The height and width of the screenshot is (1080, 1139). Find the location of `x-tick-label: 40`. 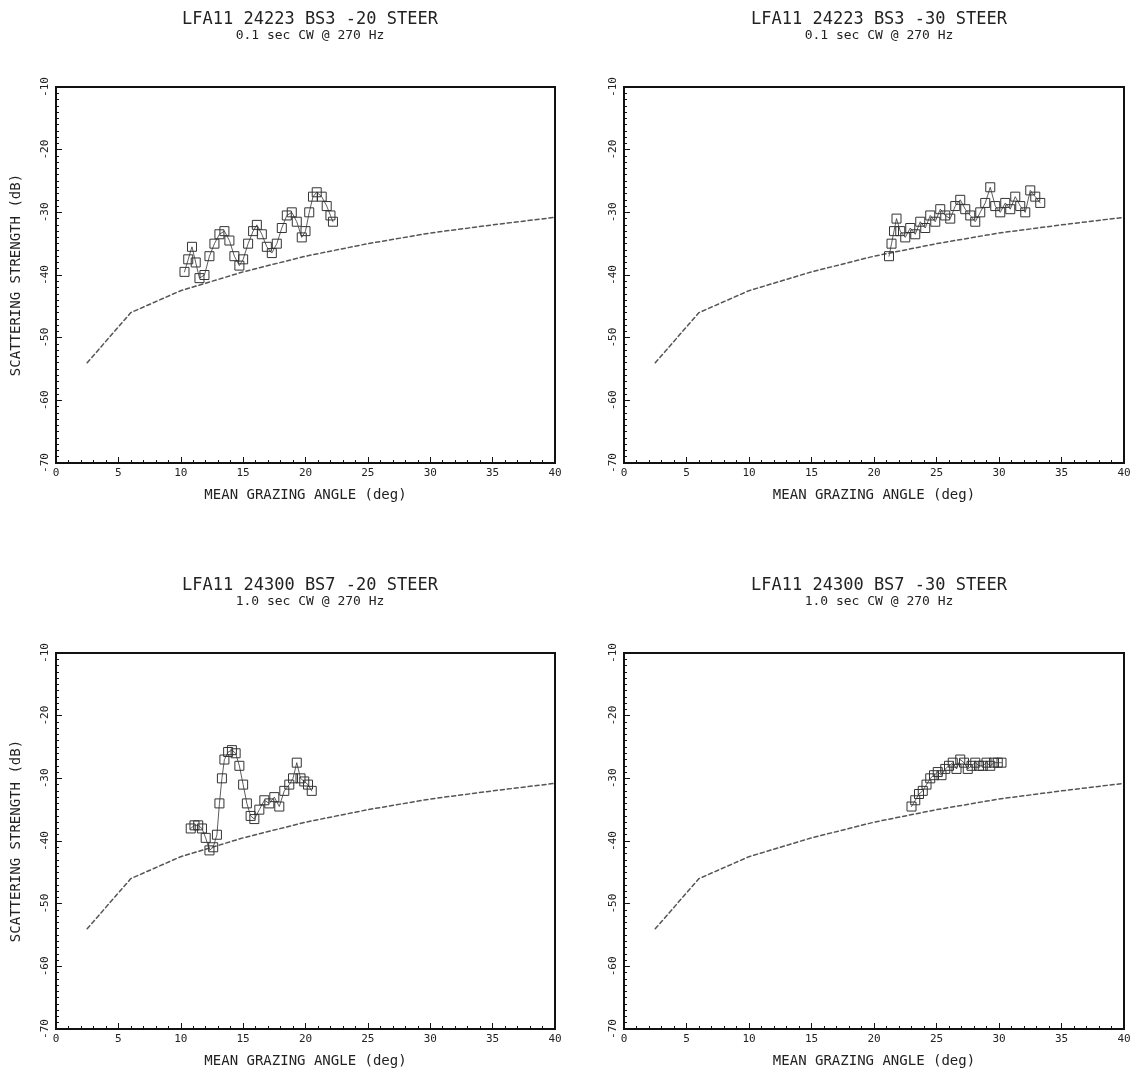

x-tick-label: 40 is located at coordinates (555, 1038).